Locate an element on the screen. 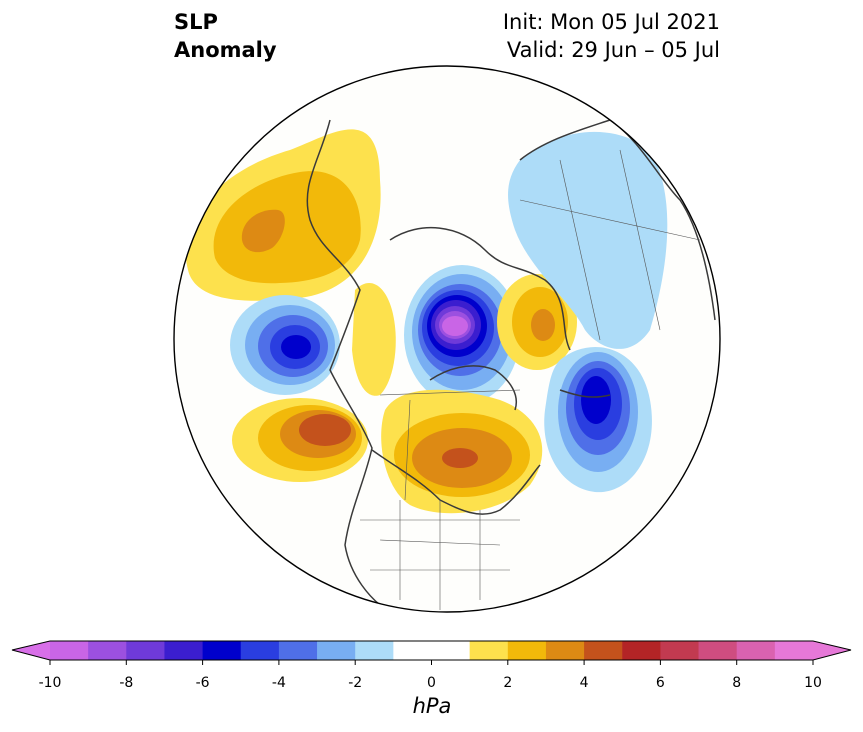  map-title: SLP Anomaly is located at coordinates (225, 36).